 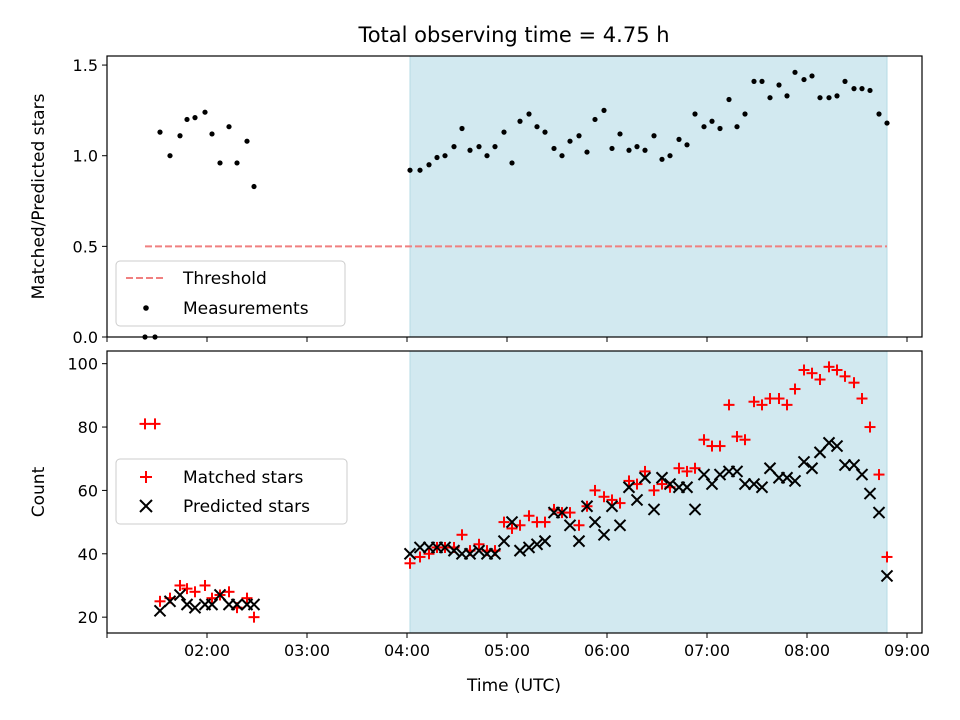 What do you see at coordinates (246, 309) in the screenshot?
I see `measurements-legend-label: Measurements` at bounding box center [246, 309].